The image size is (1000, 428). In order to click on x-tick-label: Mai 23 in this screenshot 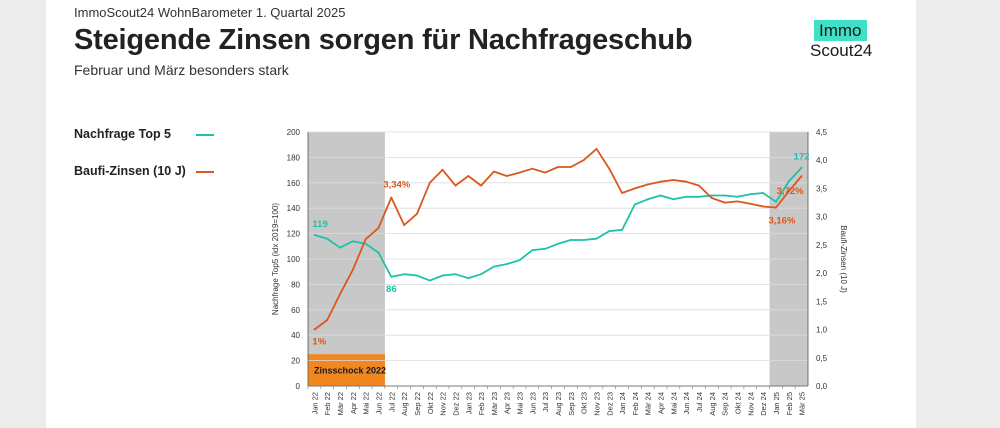, I will do `click(520, 403)`.